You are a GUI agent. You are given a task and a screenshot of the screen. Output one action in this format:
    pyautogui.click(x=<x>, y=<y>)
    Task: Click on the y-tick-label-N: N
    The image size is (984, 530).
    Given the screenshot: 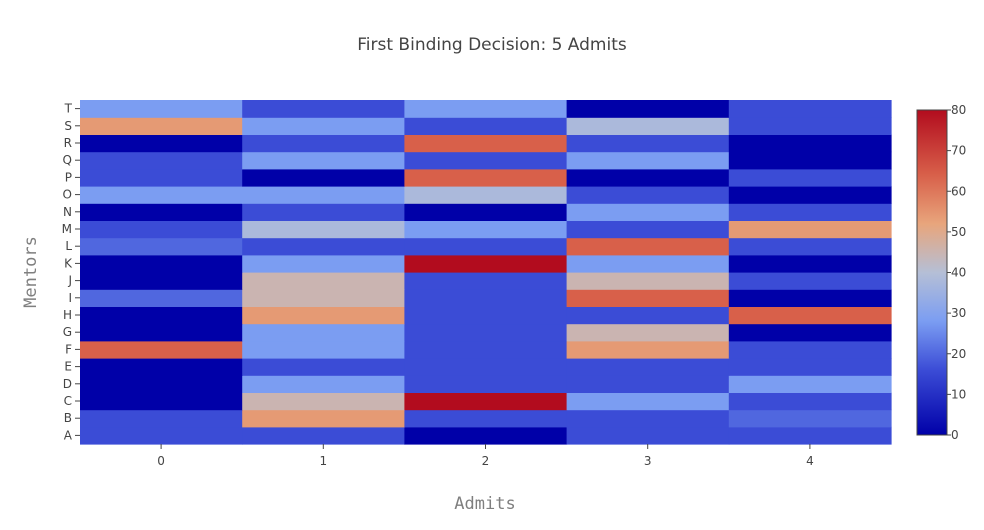 What is the action you would take?
    pyautogui.click(x=67, y=212)
    